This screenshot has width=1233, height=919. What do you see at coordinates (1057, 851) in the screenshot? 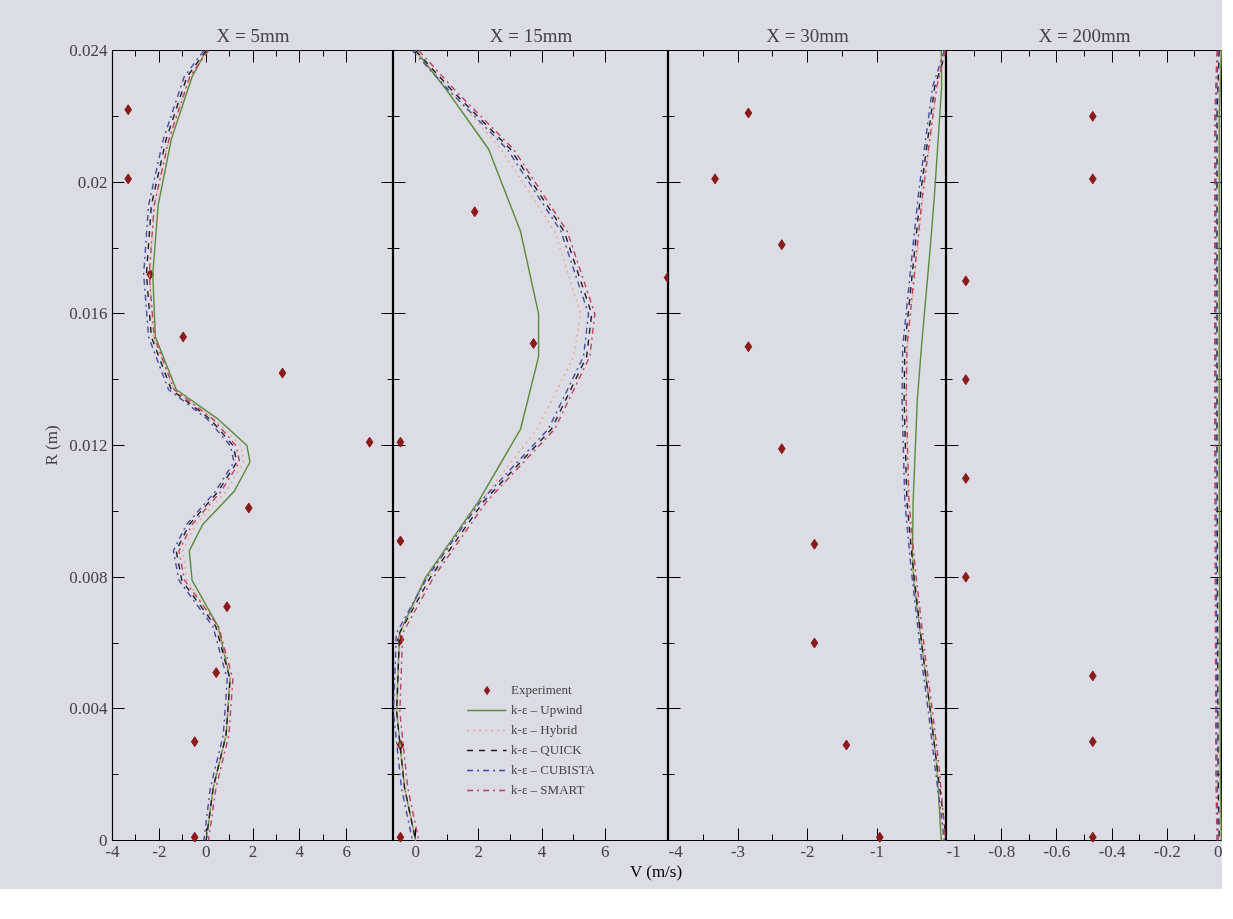
I see `x-tick-label: -0.6` at bounding box center [1057, 851].